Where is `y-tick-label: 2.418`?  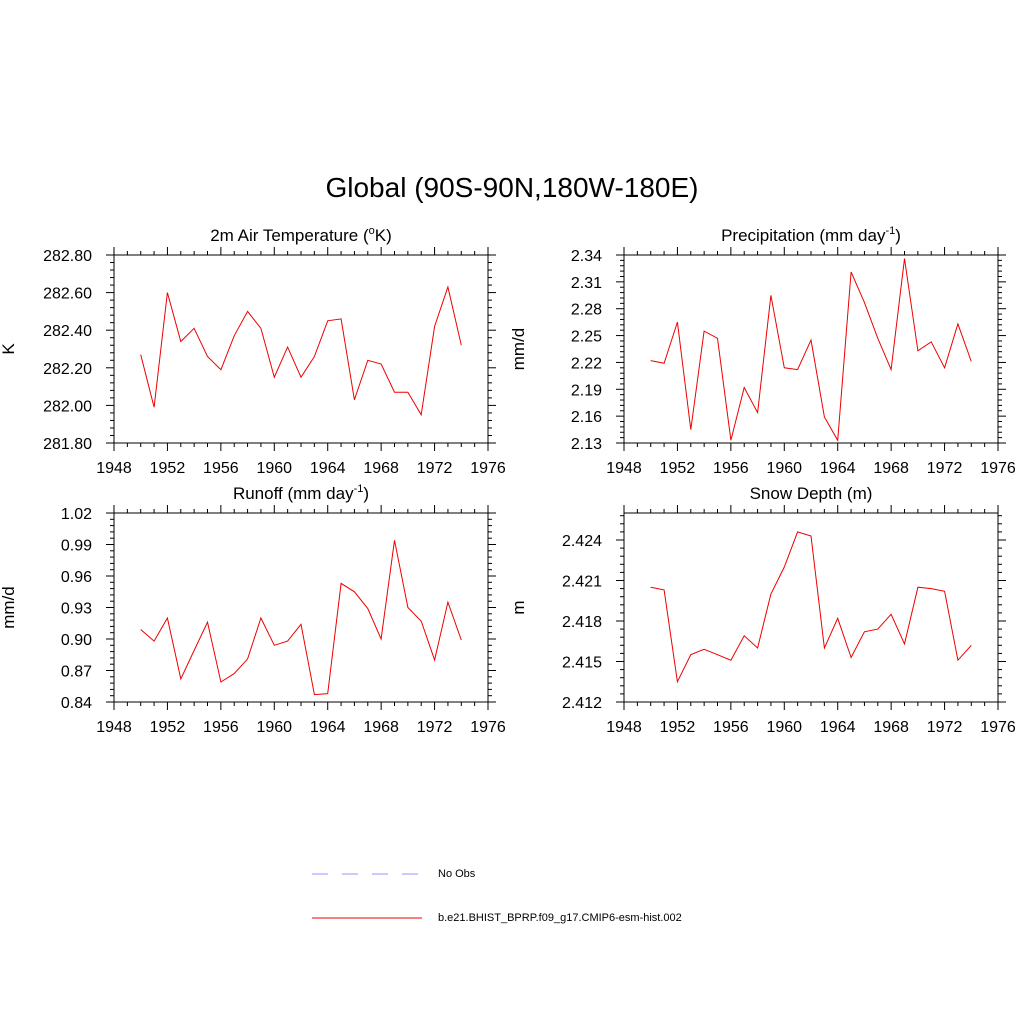 y-tick-label: 2.418 is located at coordinates (582, 622).